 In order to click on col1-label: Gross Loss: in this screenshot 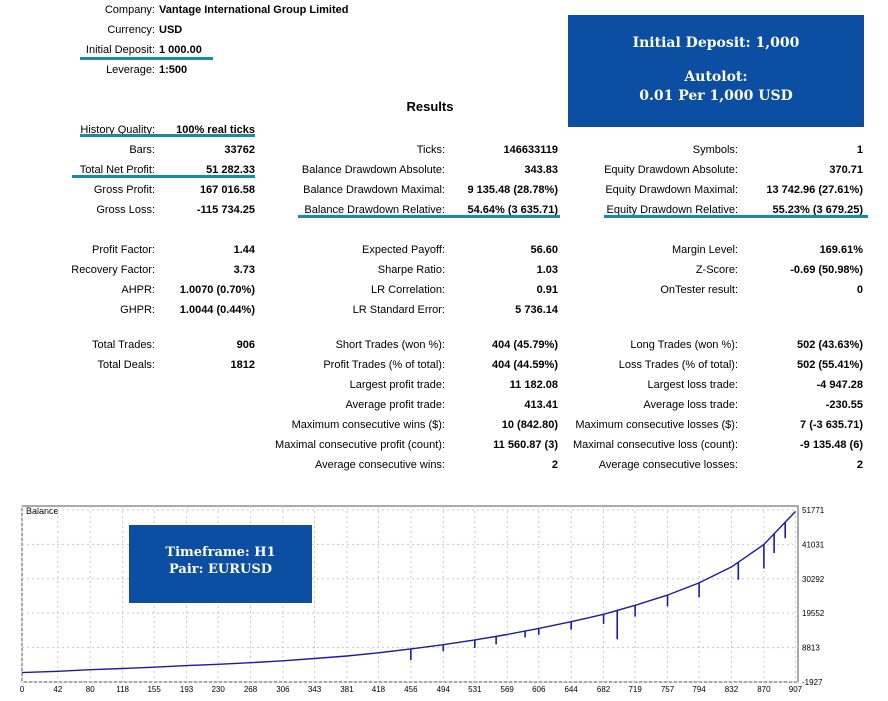, I will do `click(125, 210)`.